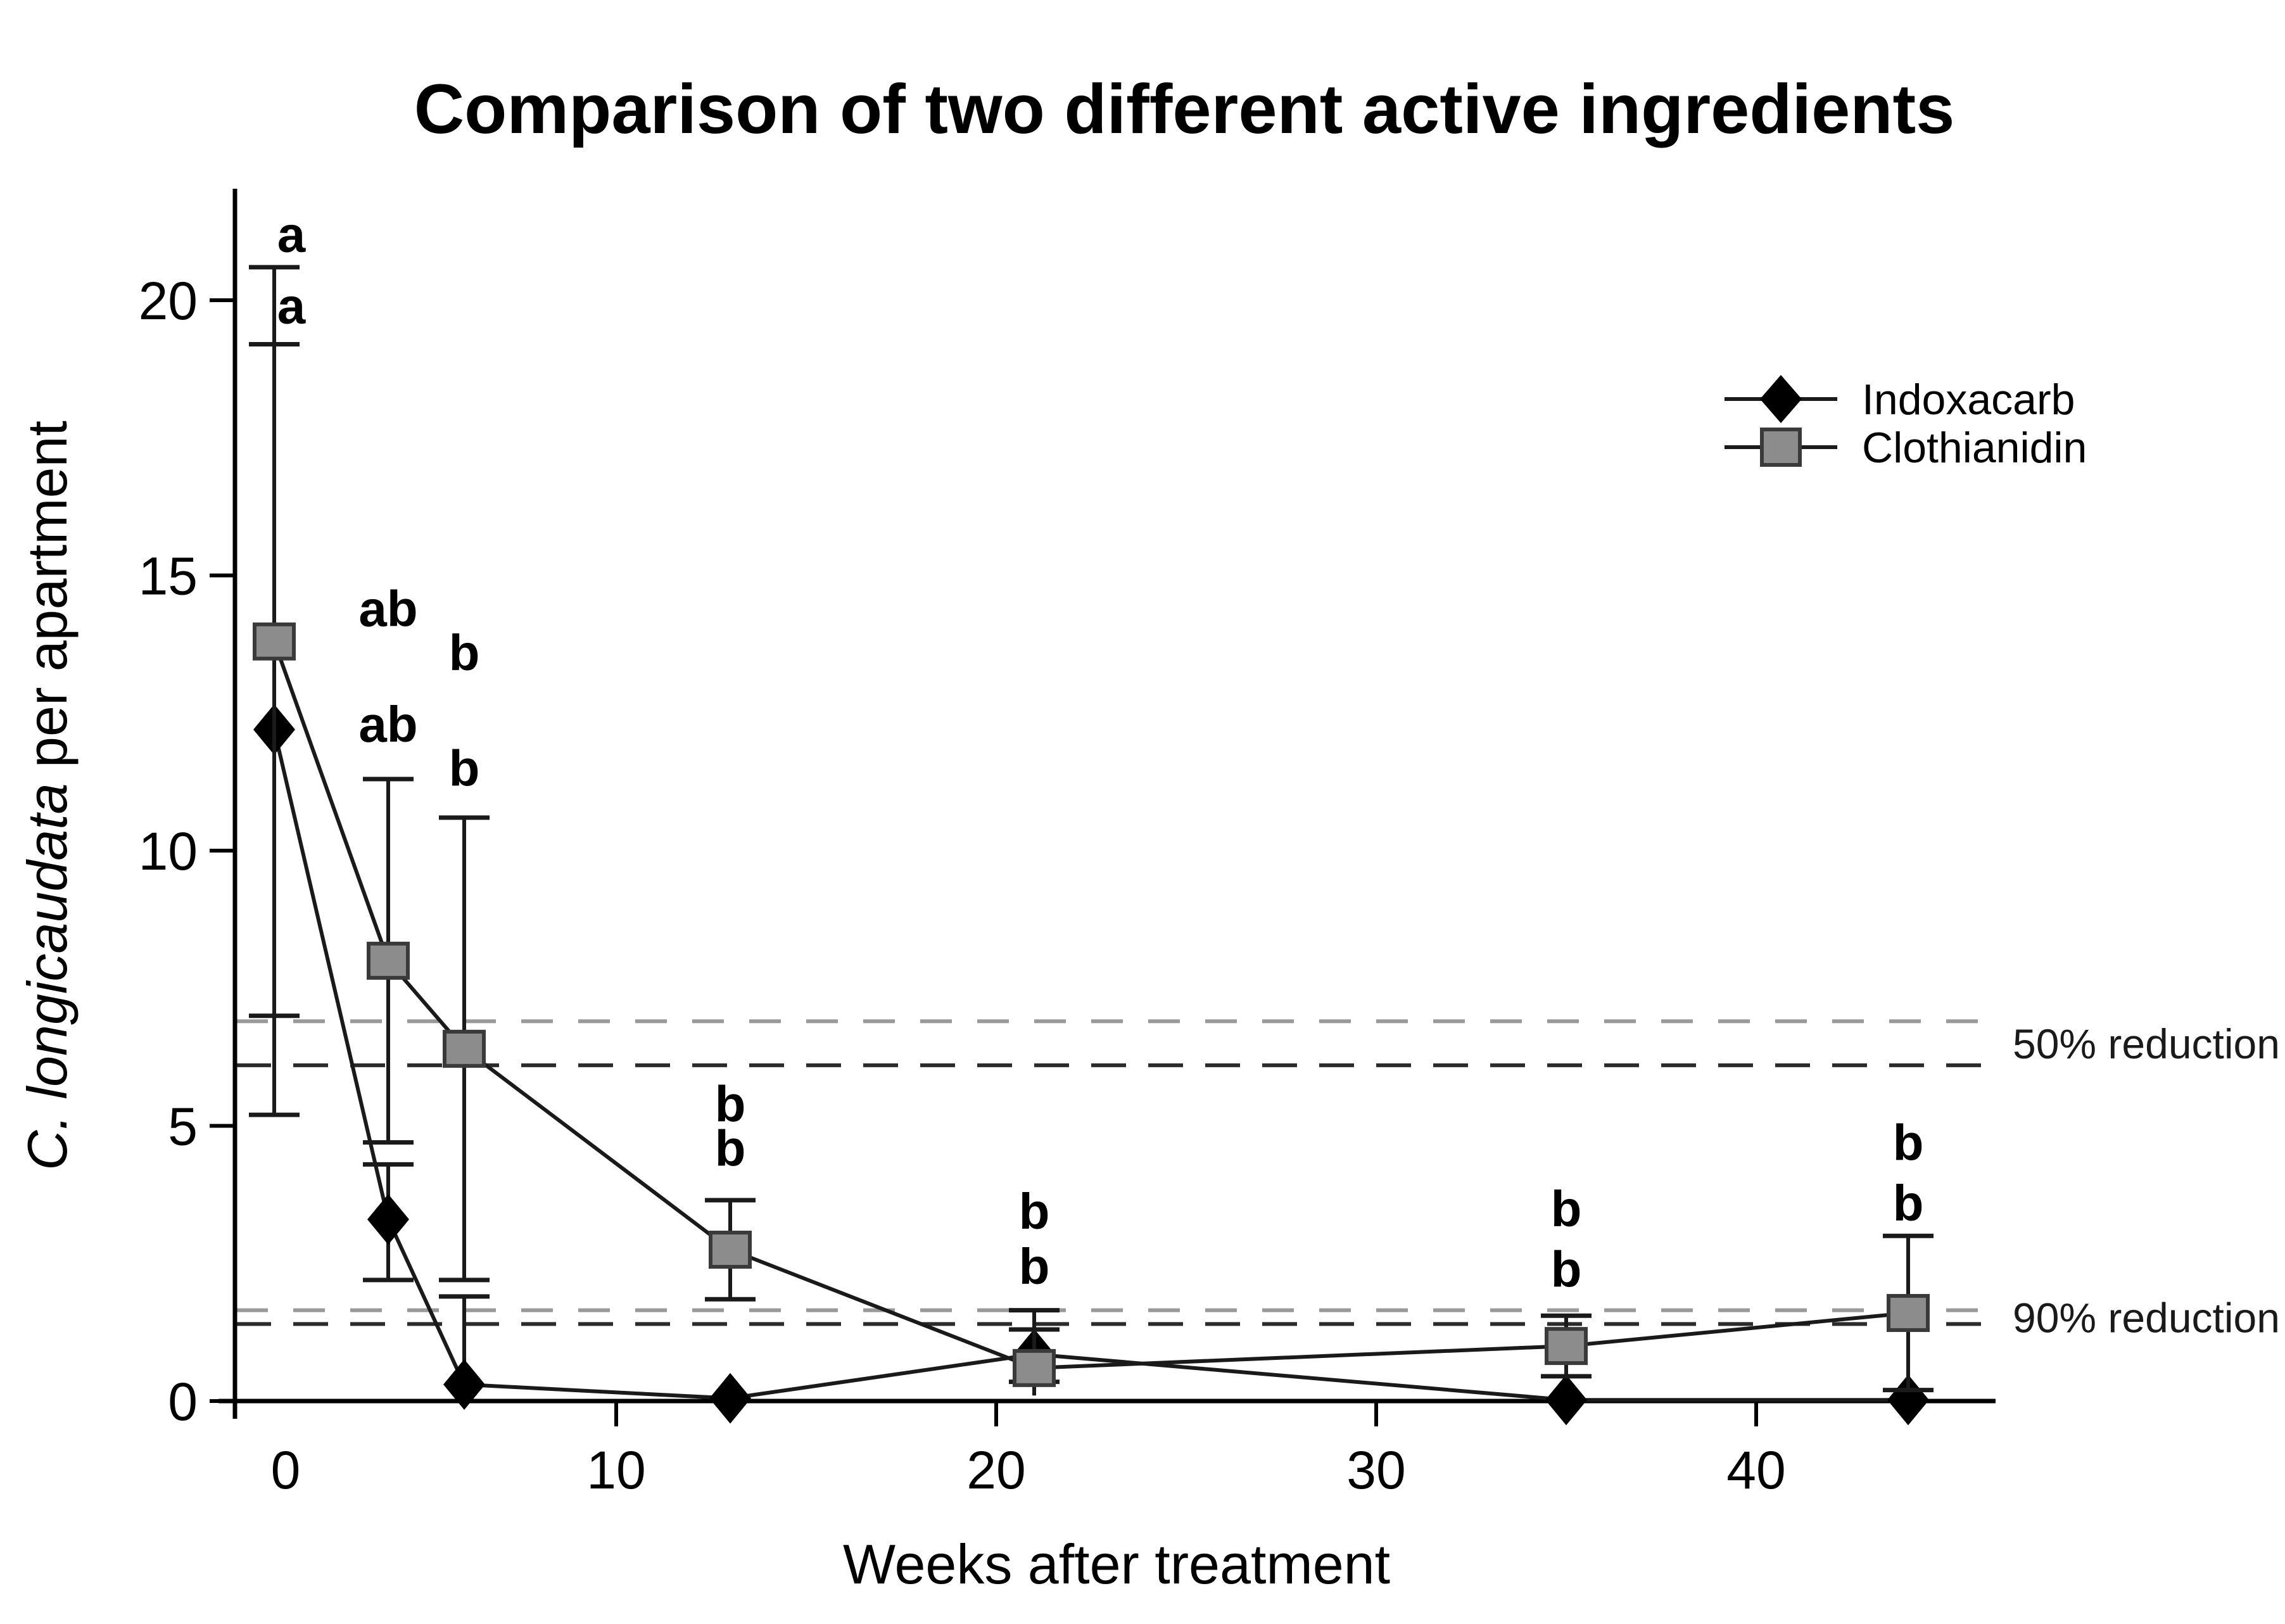 The height and width of the screenshot is (1624, 2285). I want to click on y-axis-title-species: C. longicaudata, so click(48, 976).